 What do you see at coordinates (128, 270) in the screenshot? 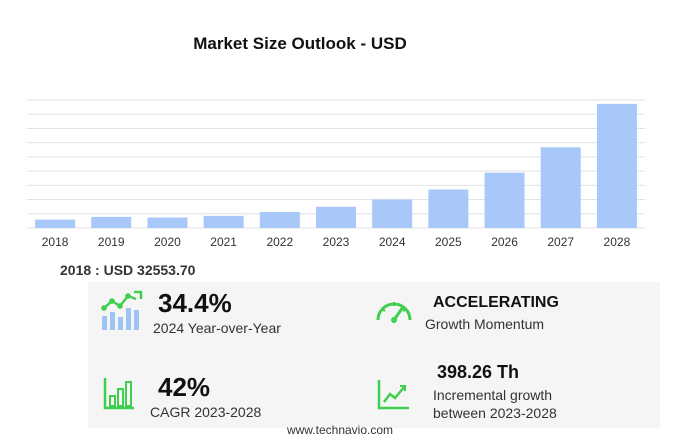
I see `base-year-value: 2018 : USD 32553.70` at bounding box center [128, 270].